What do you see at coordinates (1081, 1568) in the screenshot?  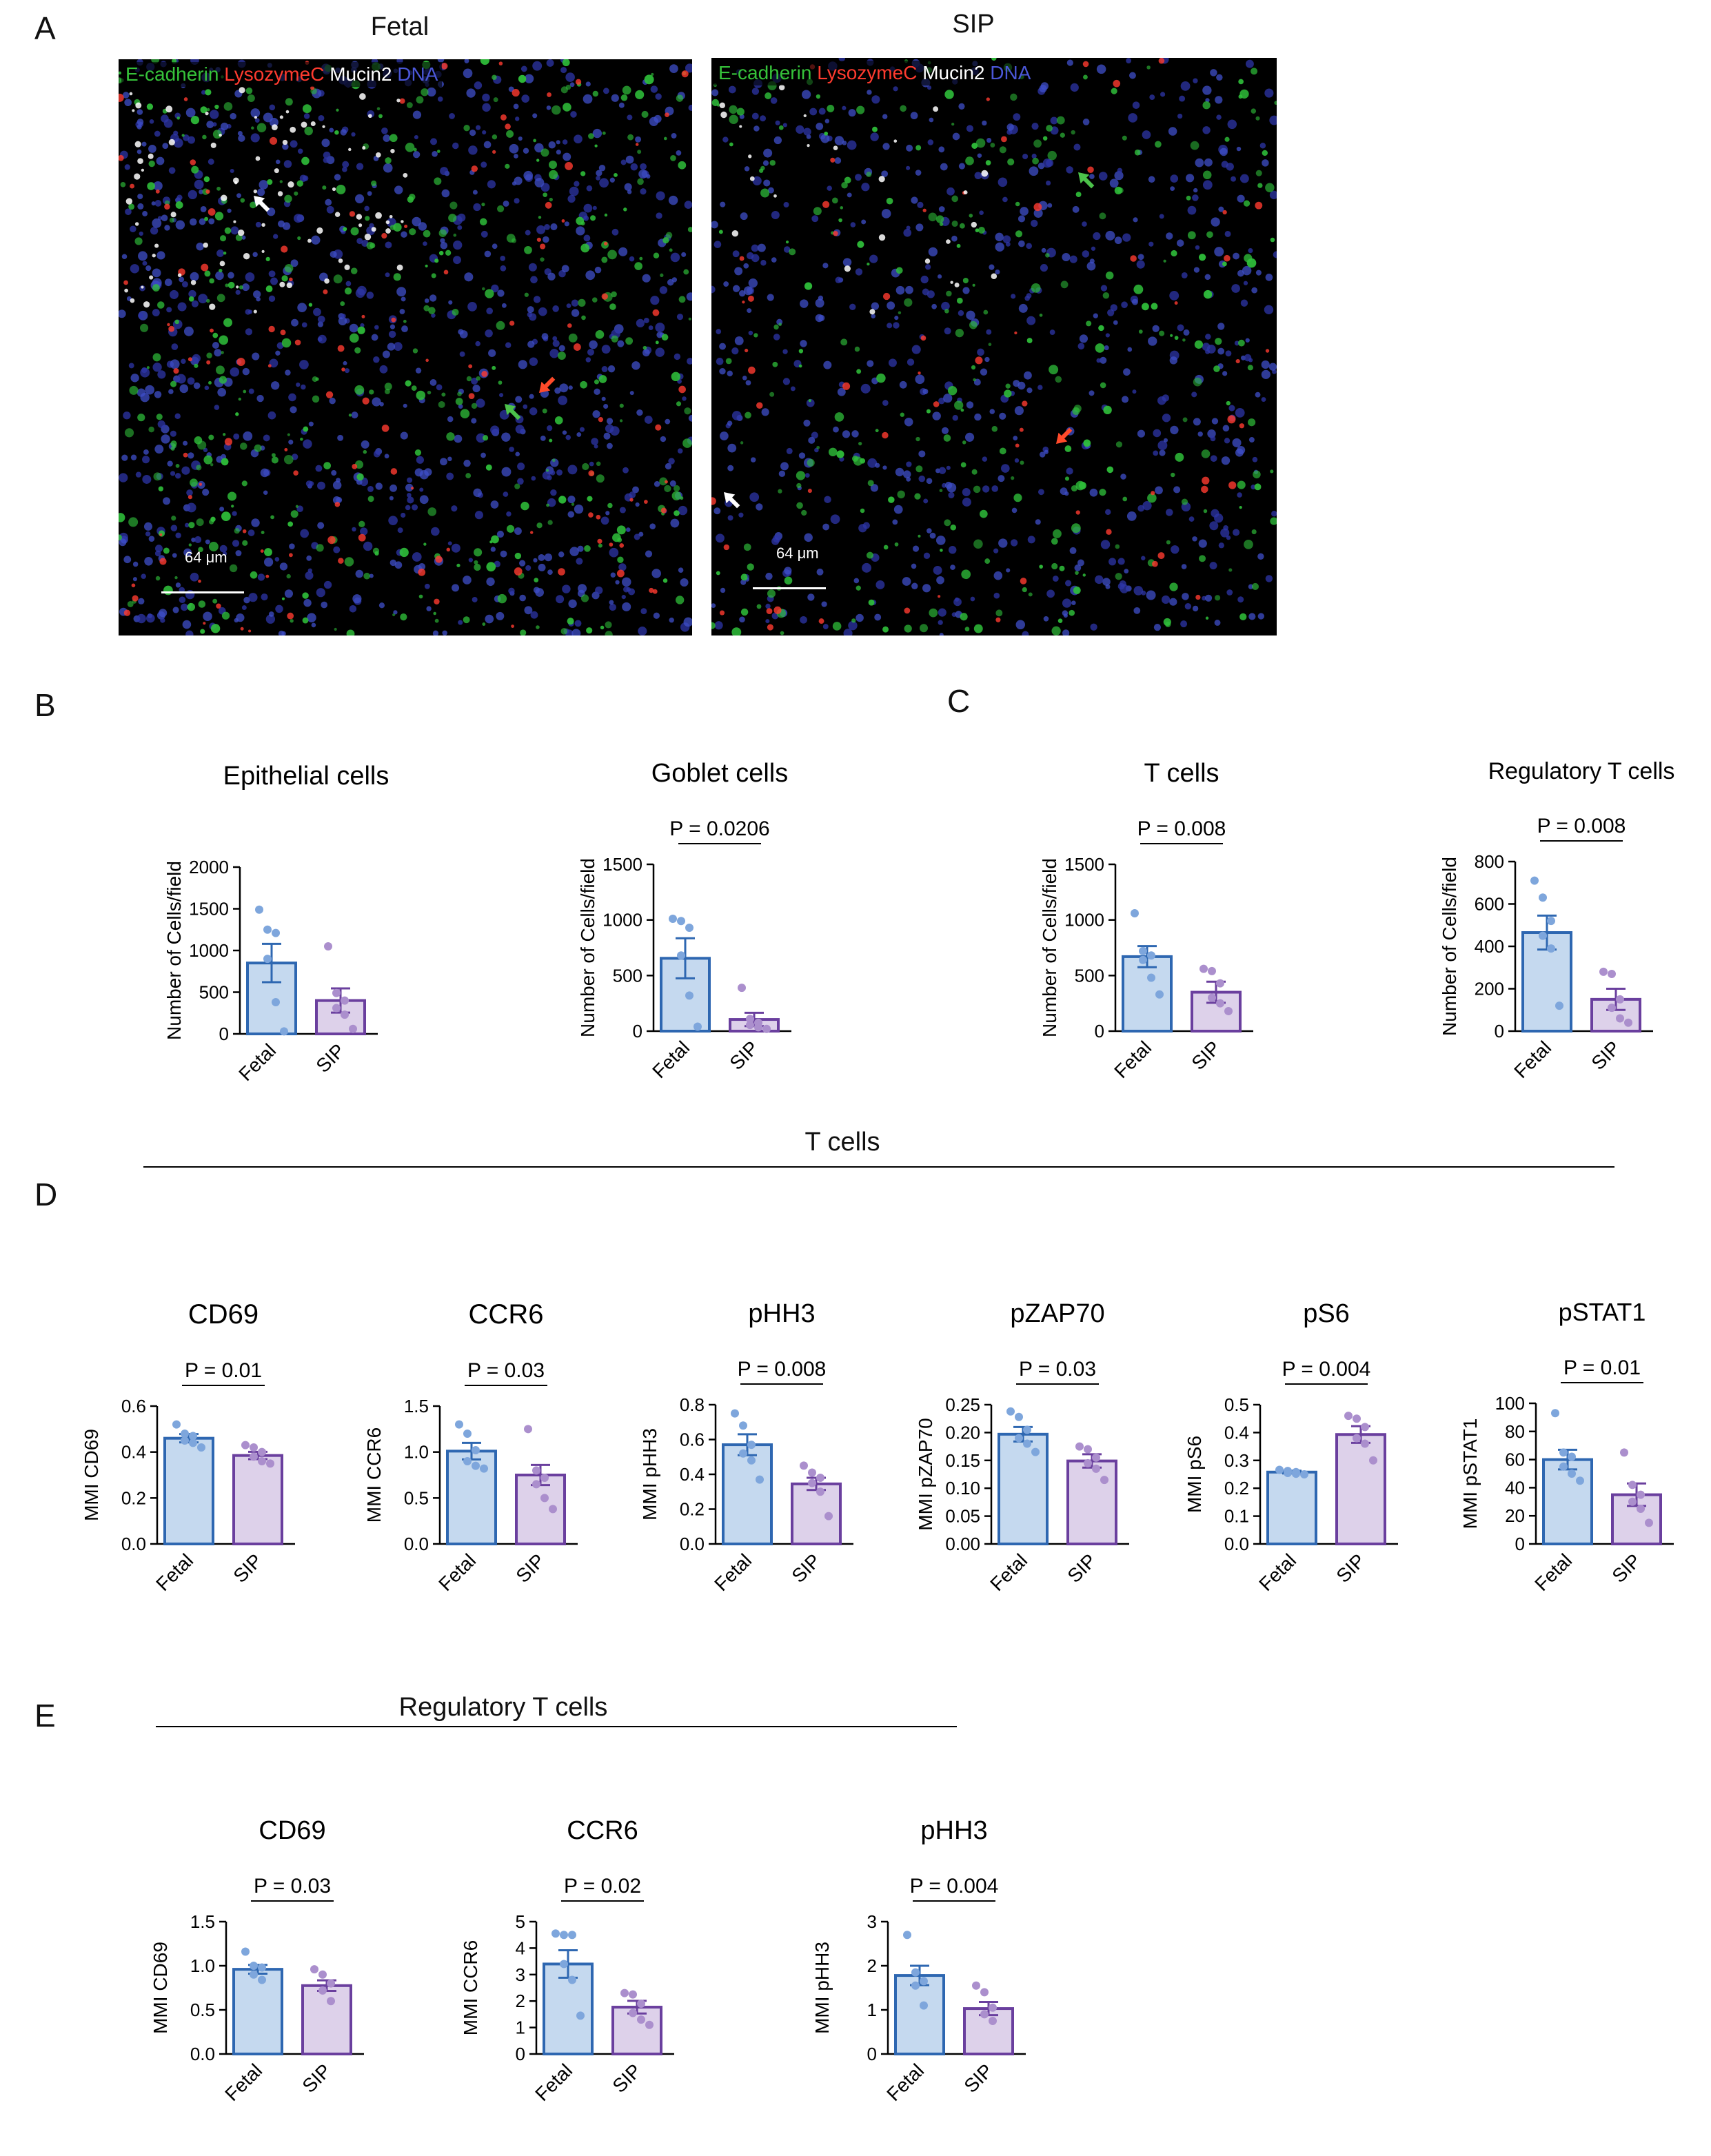 I see `category-label: SIP` at bounding box center [1081, 1568].